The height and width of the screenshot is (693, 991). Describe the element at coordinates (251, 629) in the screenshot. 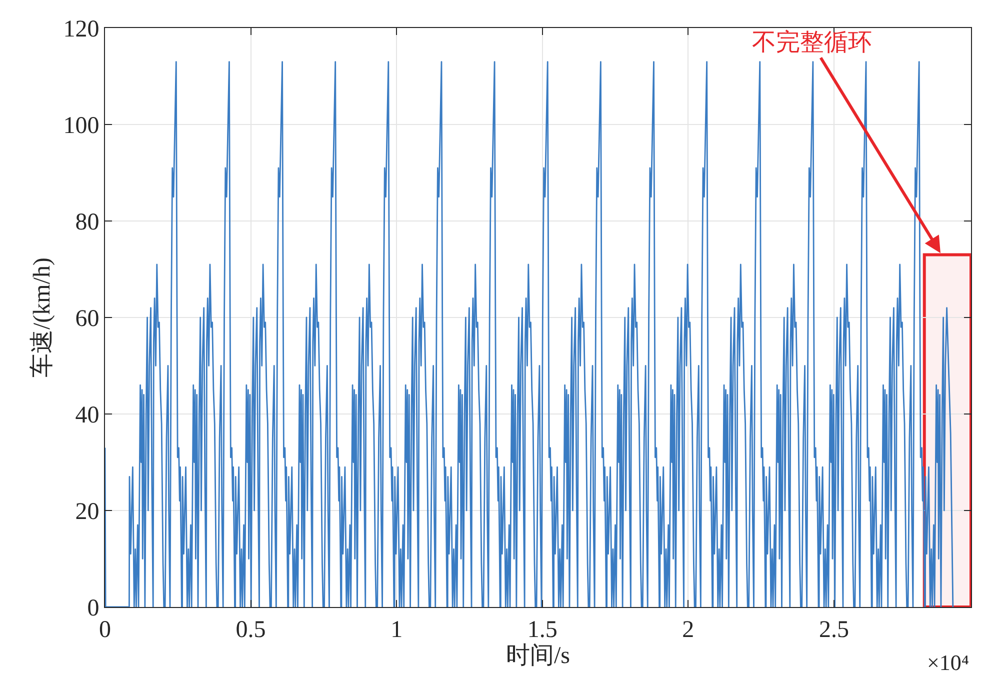

I see `x-tick-label: 0.5` at that location.